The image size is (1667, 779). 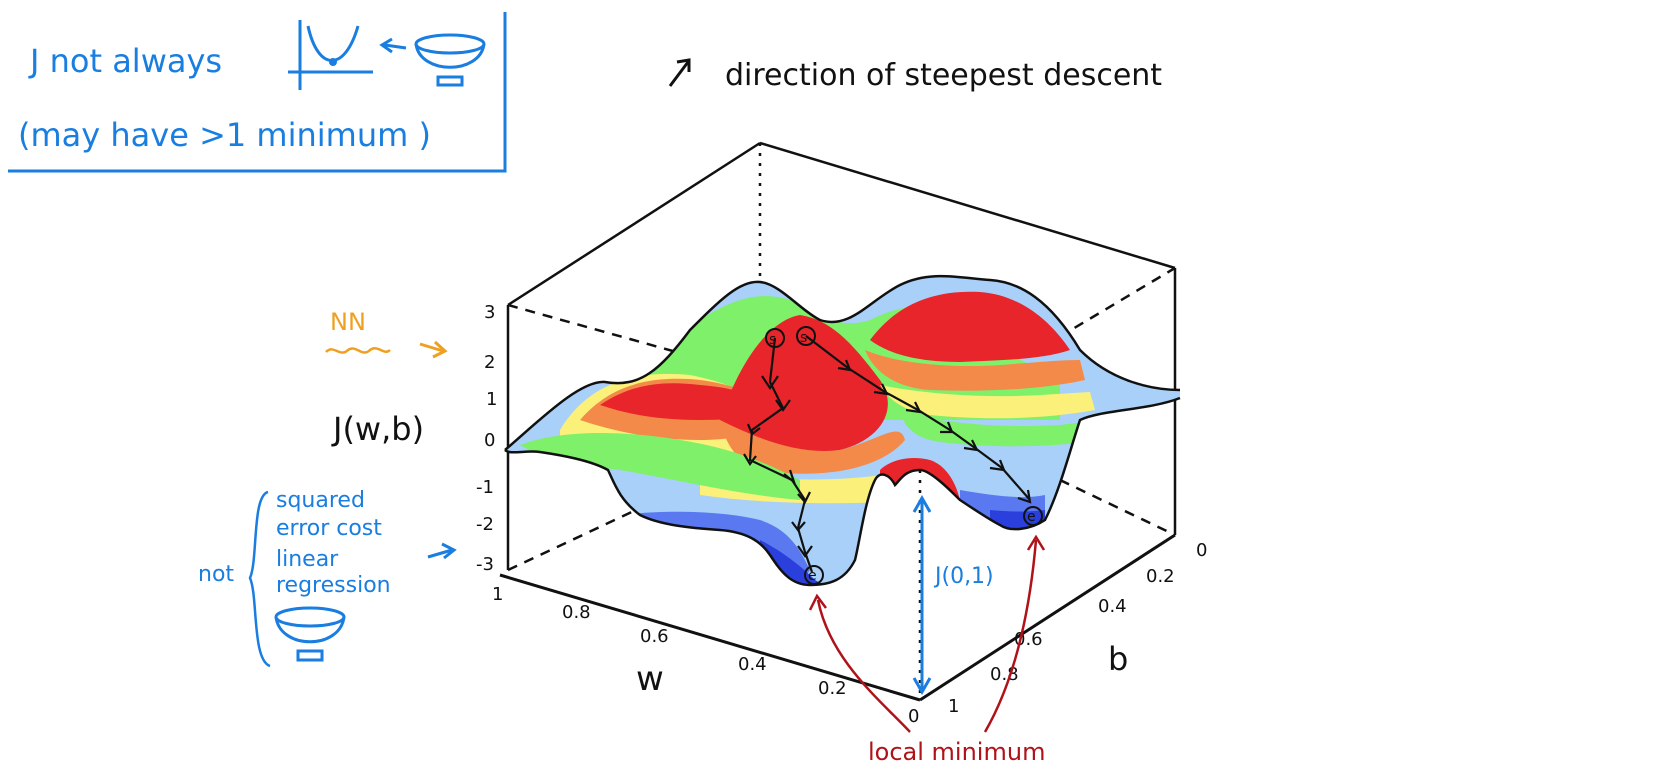 I want to click on z-axis-ticks: 3 2 1 0 -1 -2 -3, so click(x=486, y=438).